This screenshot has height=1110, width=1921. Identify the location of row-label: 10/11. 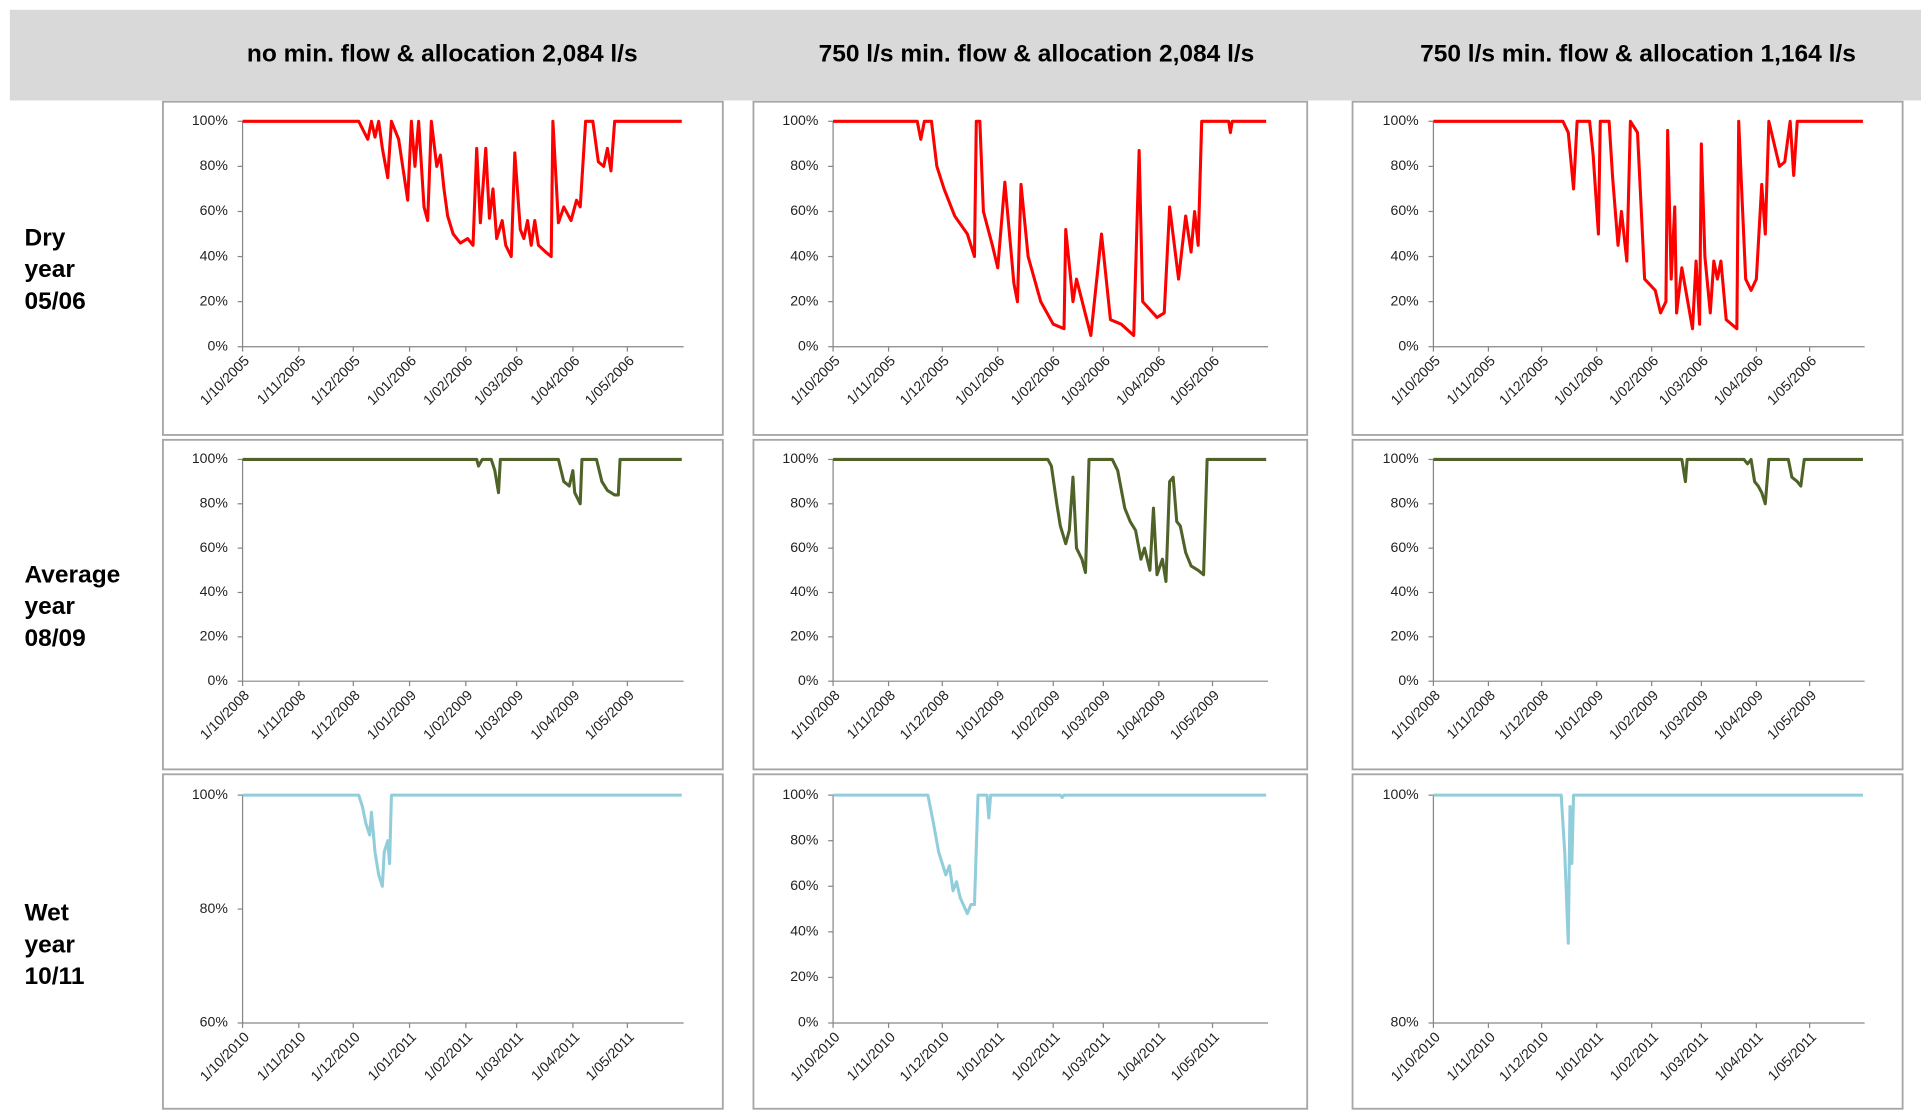
(55, 976).